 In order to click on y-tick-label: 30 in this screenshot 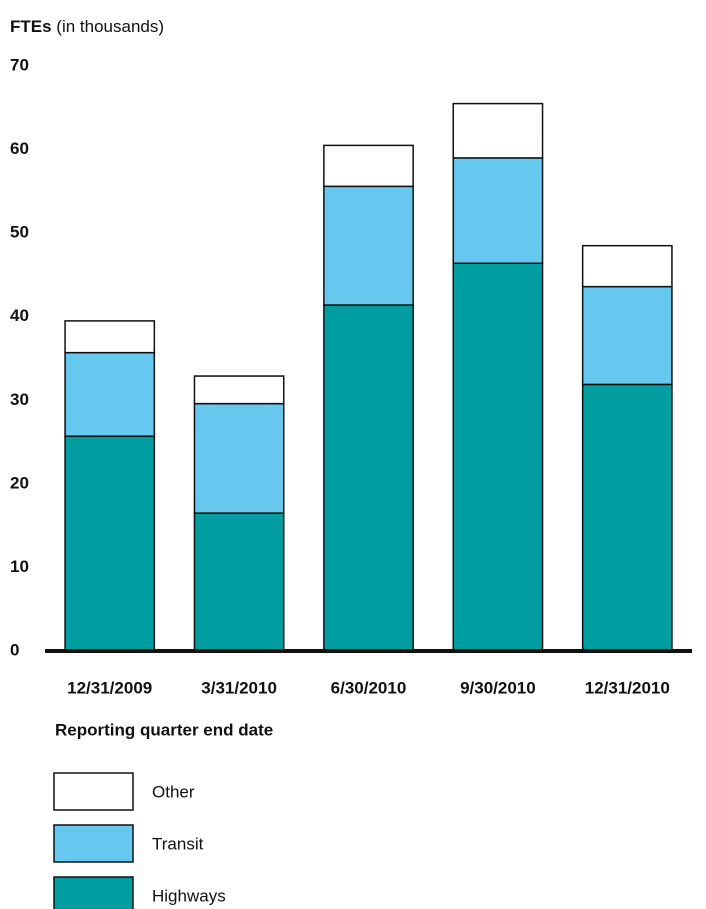, I will do `click(19, 399)`.